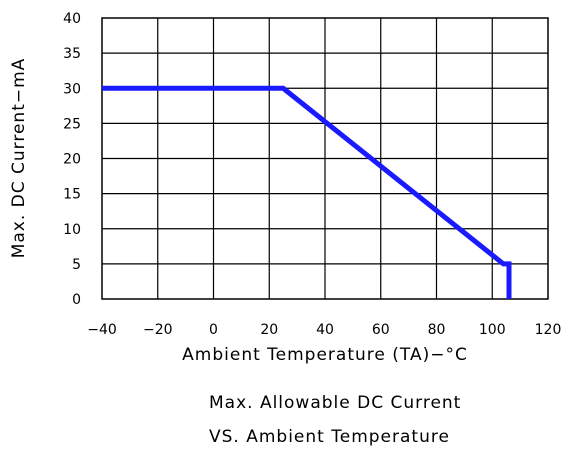 The height and width of the screenshot is (451, 569). I want to click on x-tick-label: −40, so click(102, 330).